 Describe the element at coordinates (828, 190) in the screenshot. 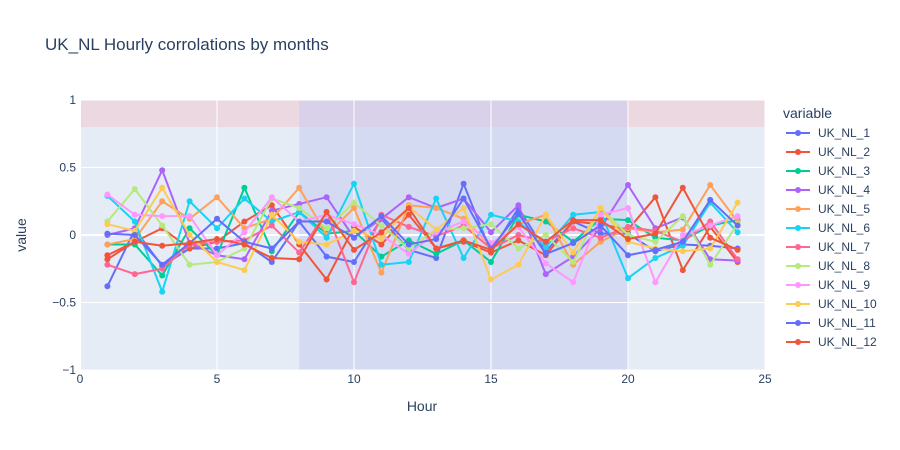

I see `legend-item-UK_NL_4: UK_NL_4` at that location.